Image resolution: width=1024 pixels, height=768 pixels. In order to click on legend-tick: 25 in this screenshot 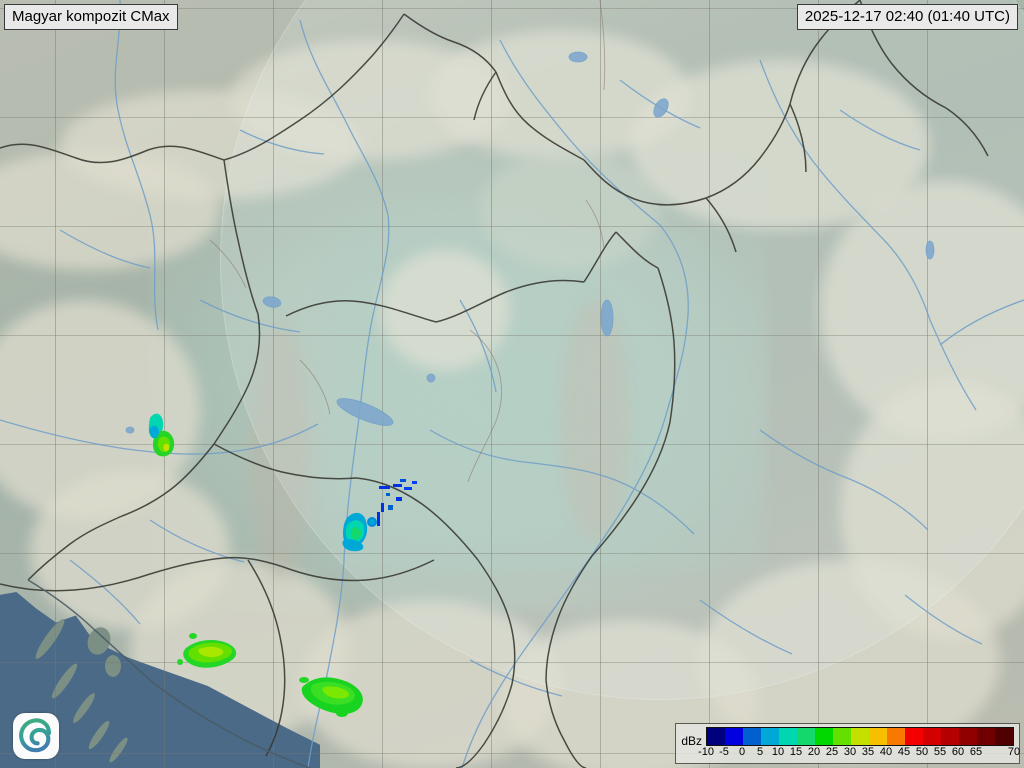, I will do `click(832, 752)`.